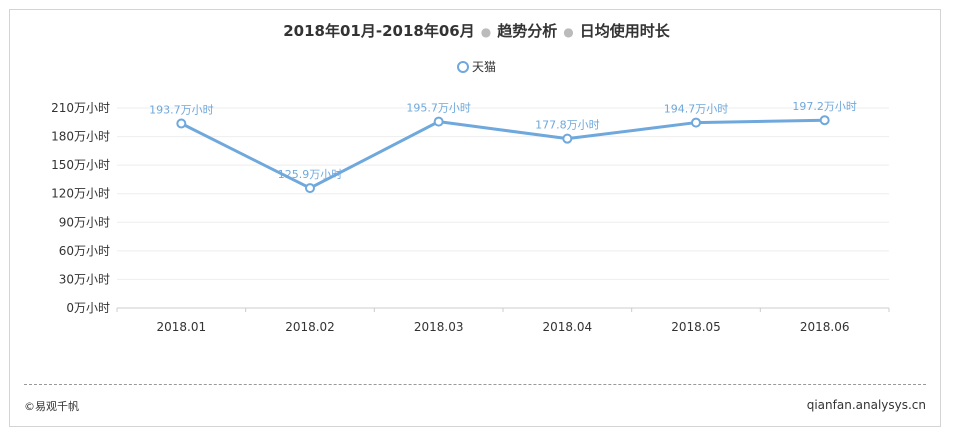 The width and height of the screenshot is (953, 438). Describe the element at coordinates (182, 327) in the screenshot. I see `x-tick-label: 2018.01` at that location.